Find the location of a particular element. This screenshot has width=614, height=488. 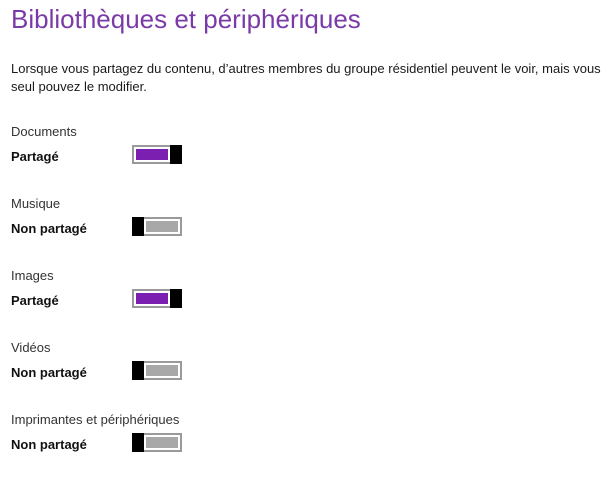

library-name: Documents is located at coordinates (44, 131).